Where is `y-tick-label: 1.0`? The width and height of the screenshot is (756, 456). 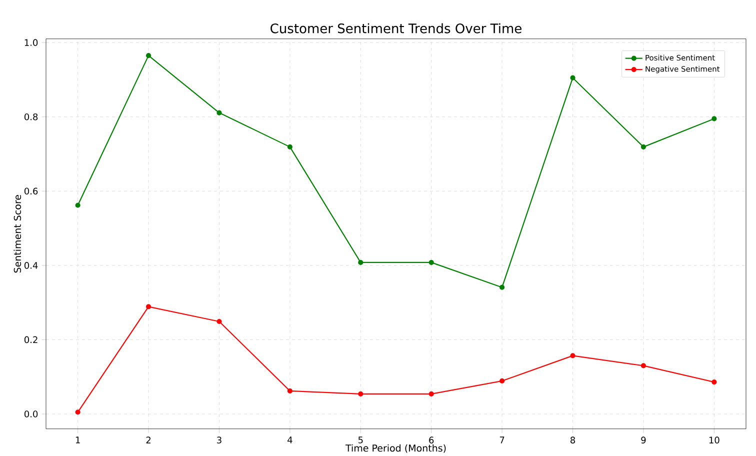
y-tick-label: 1.0 is located at coordinates (31, 42).